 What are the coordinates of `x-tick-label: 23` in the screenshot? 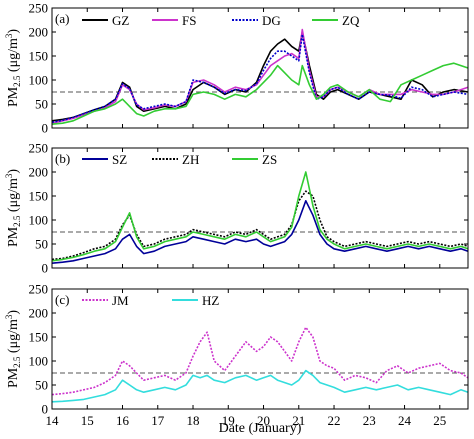 It's located at (369, 420).